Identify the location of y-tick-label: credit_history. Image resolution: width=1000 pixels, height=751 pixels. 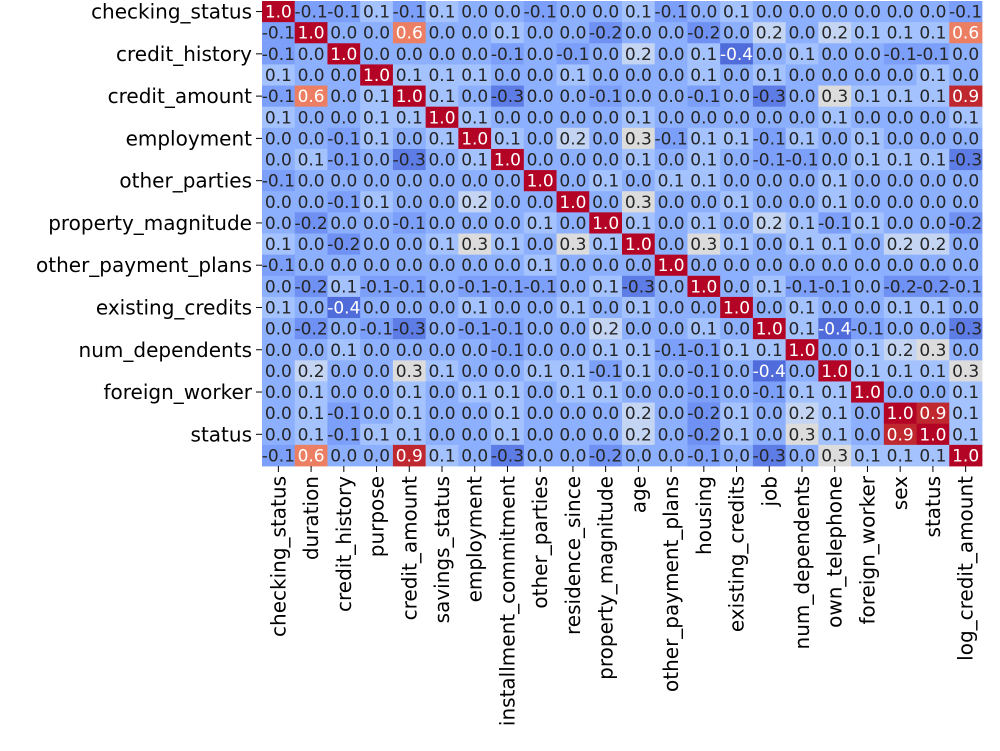
(184, 54).